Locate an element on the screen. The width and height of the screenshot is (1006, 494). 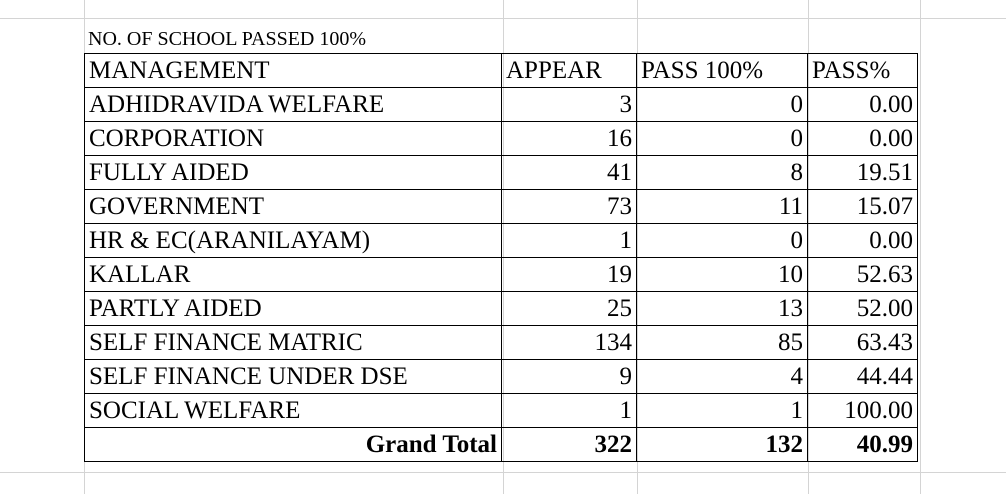
pass-pct-cell: 52.00 is located at coordinates (862, 308).